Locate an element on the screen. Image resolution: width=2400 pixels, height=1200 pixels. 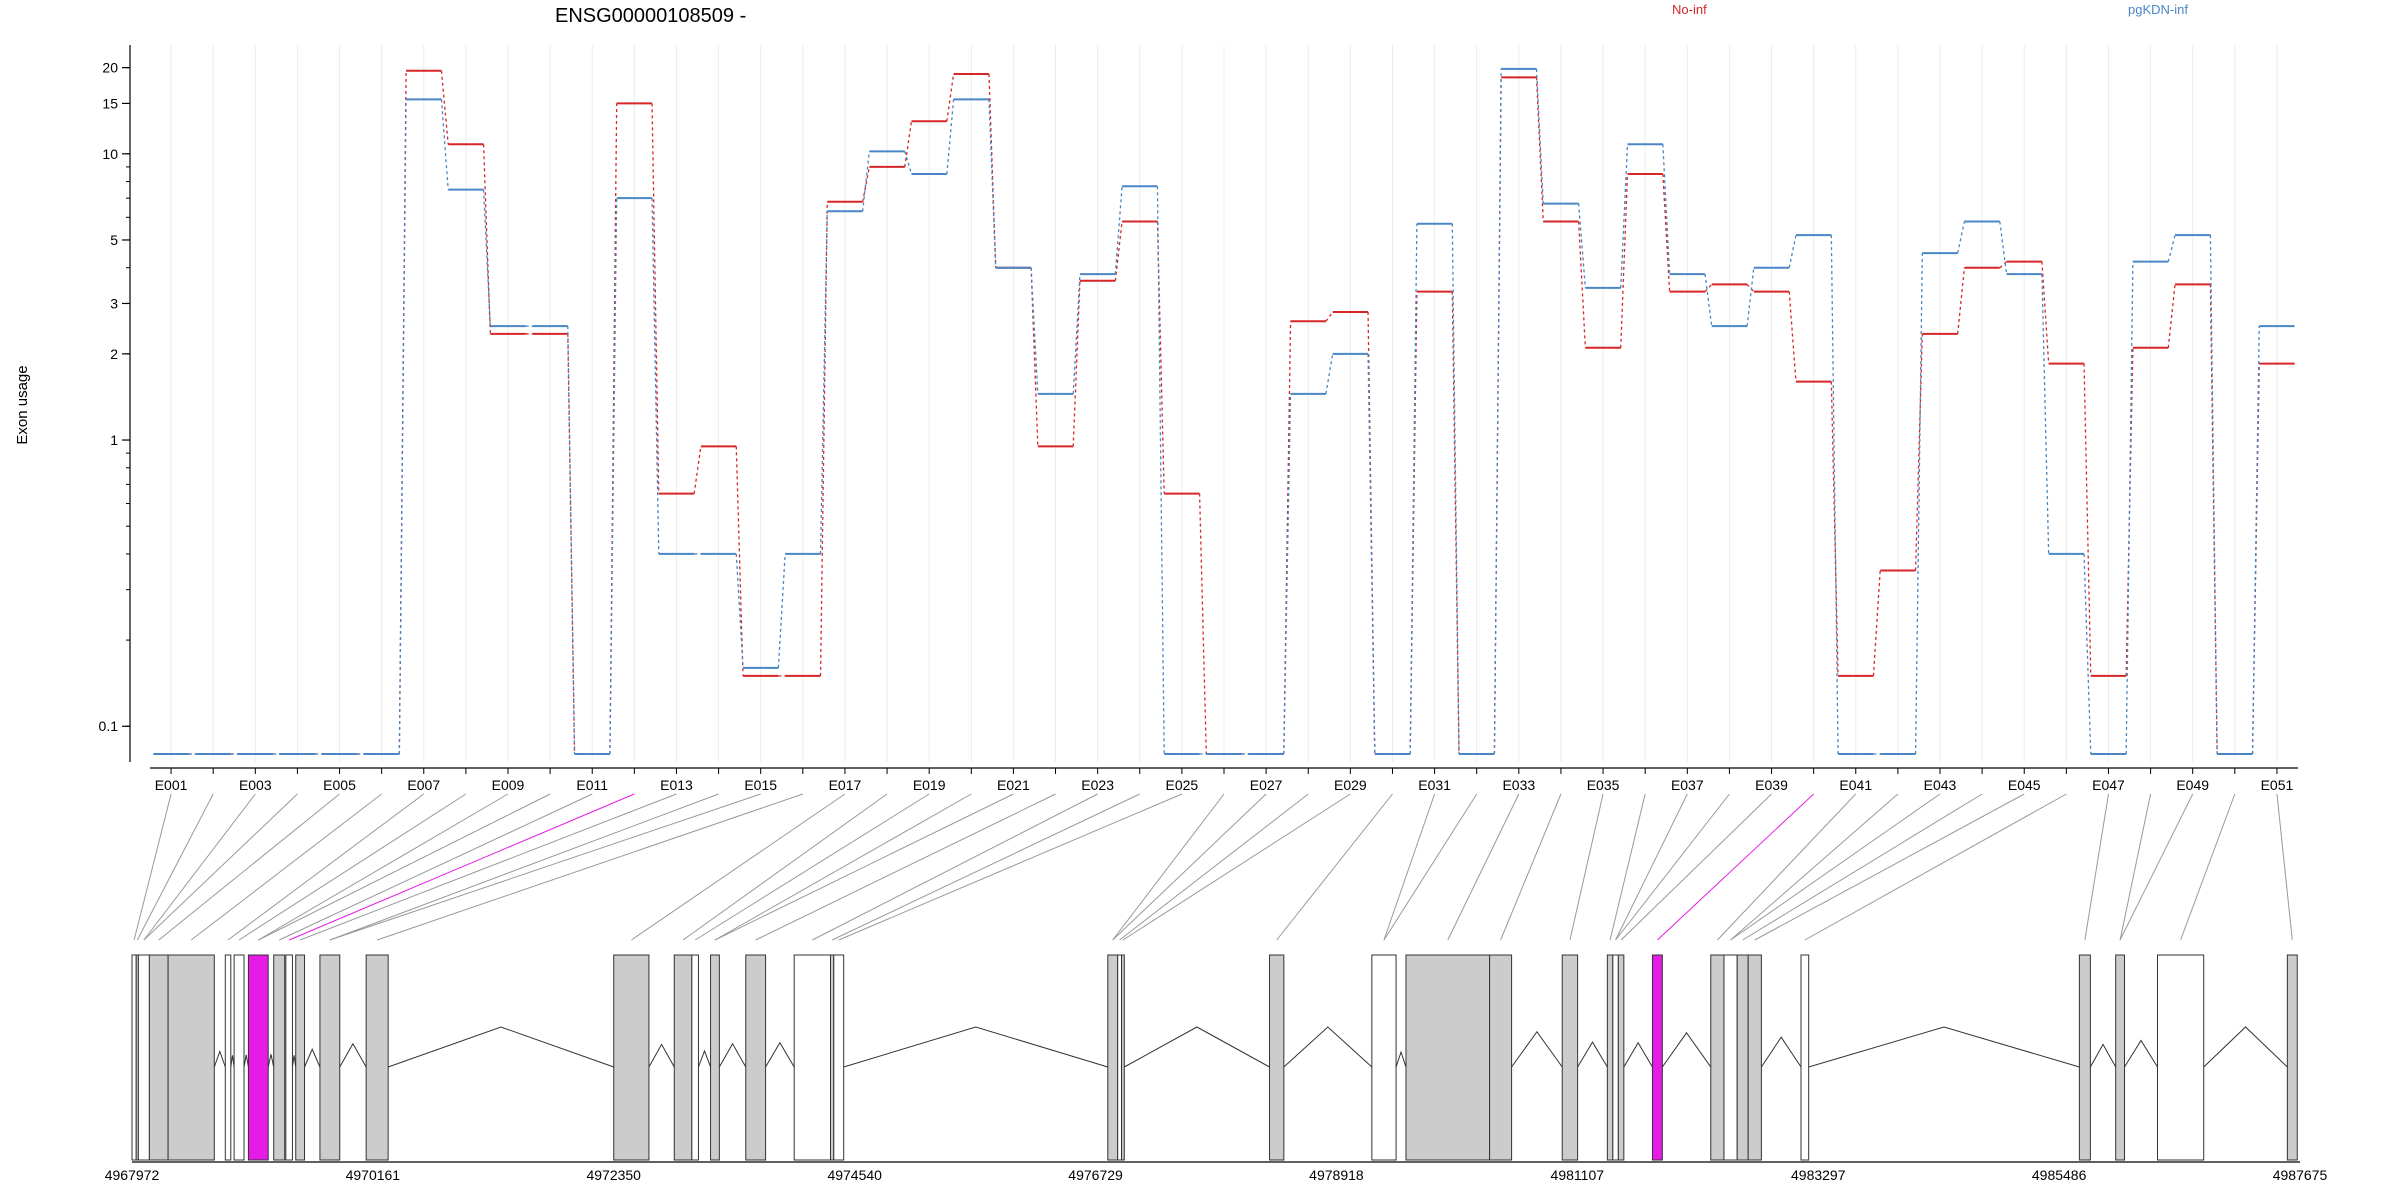
x-tick-label: E051 is located at coordinates (2277, 785).